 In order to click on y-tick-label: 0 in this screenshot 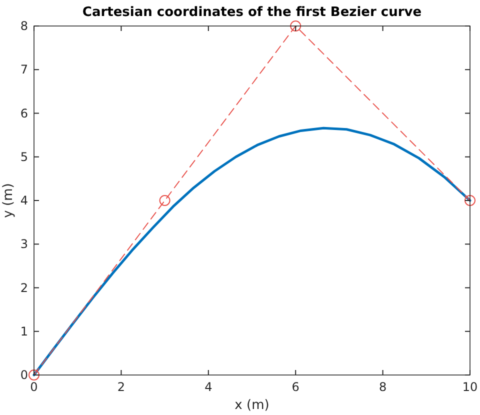, I will do `click(24, 375)`.